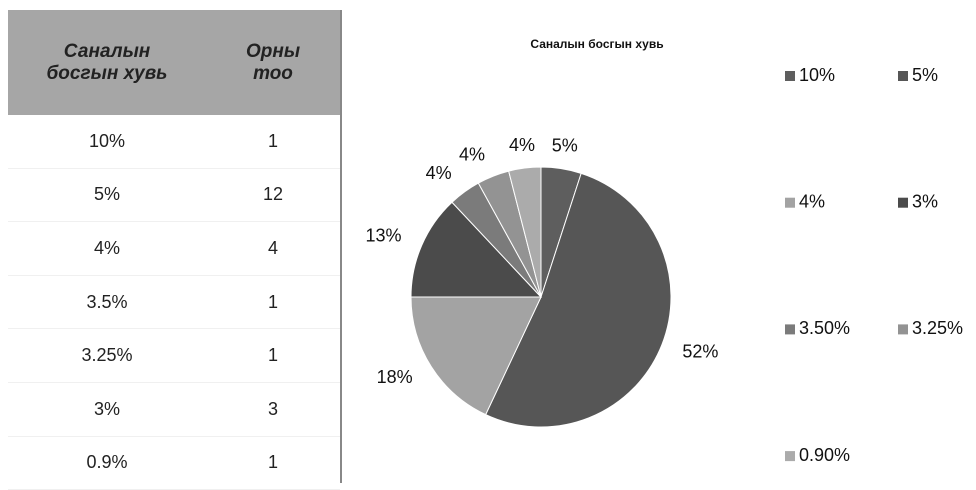  What do you see at coordinates (107, 355) in the screenshot?
I see `table-cell: 3.25%` at bounding box center [107, 355].